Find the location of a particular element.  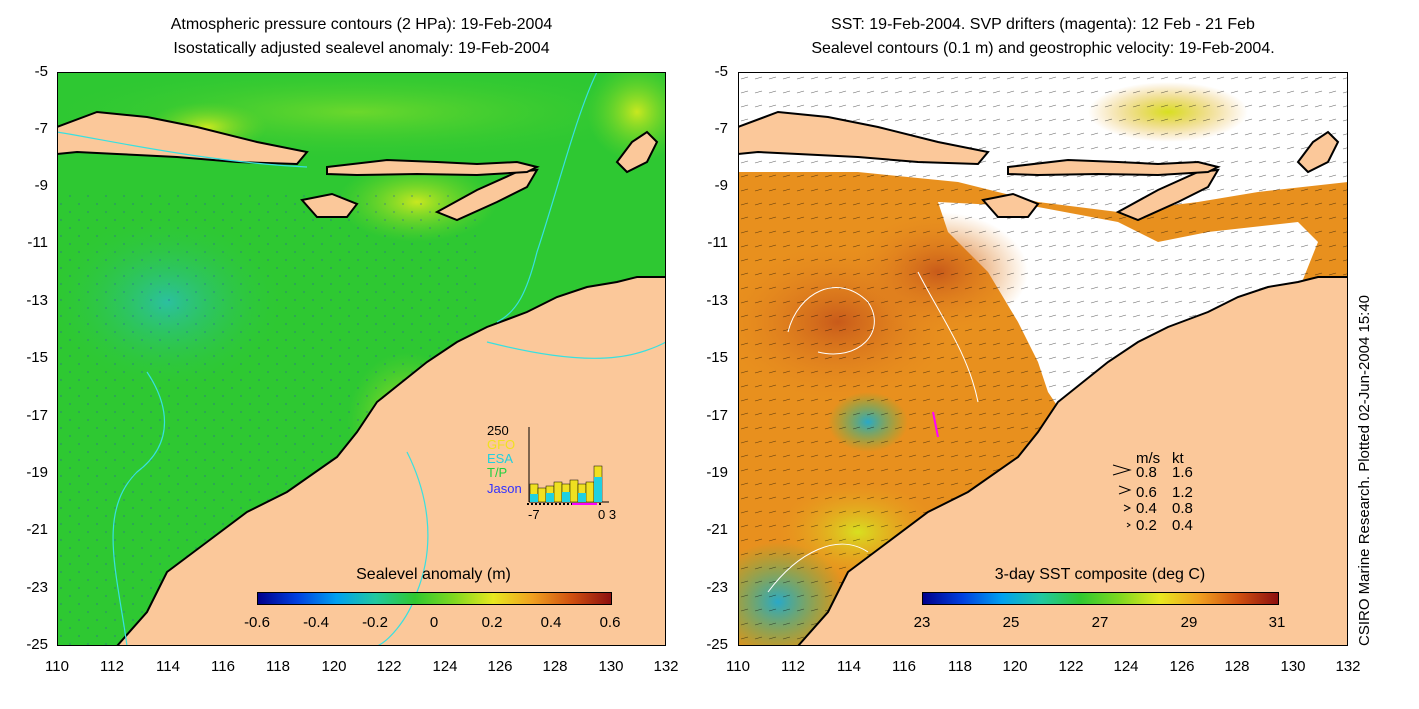

left-y-tick-1: -5 is located at coordinates (41, 71).